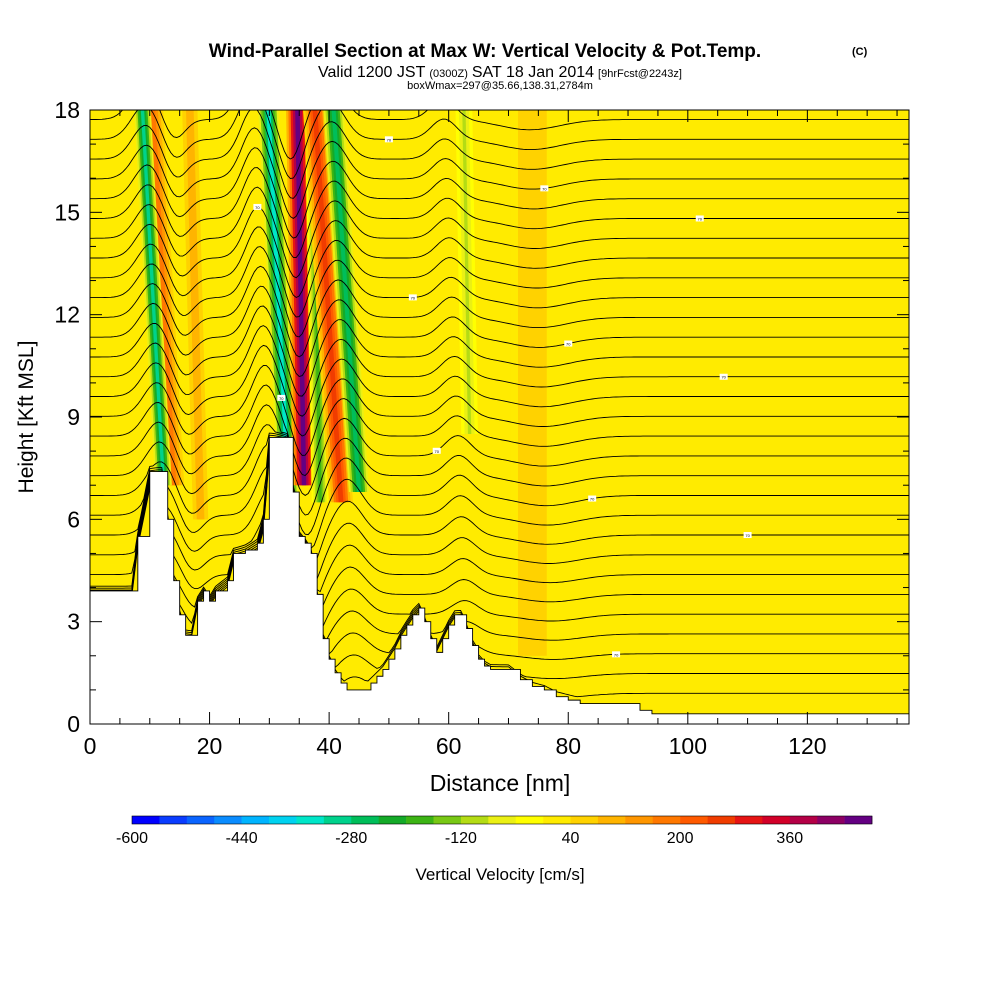 This screenshot has width=1000, height=1000. I want to click on valid-date: SAT 18 Jan 2014, so click(533, 72).